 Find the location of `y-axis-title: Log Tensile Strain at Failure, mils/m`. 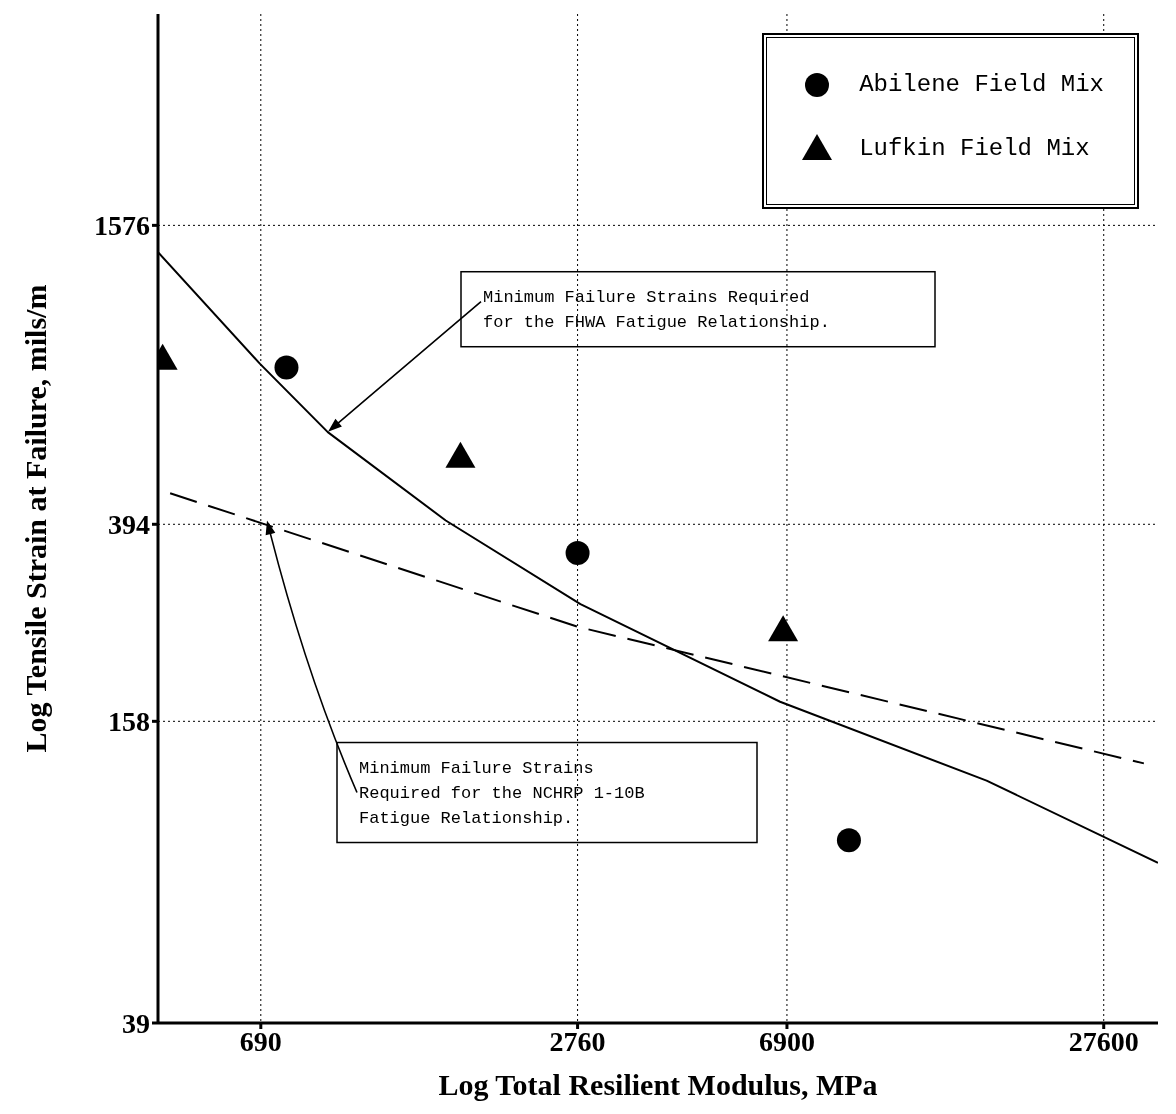

y-axis-title: Log Tensile Strain at Failure, mils/m is located at coordinates (35, 518).